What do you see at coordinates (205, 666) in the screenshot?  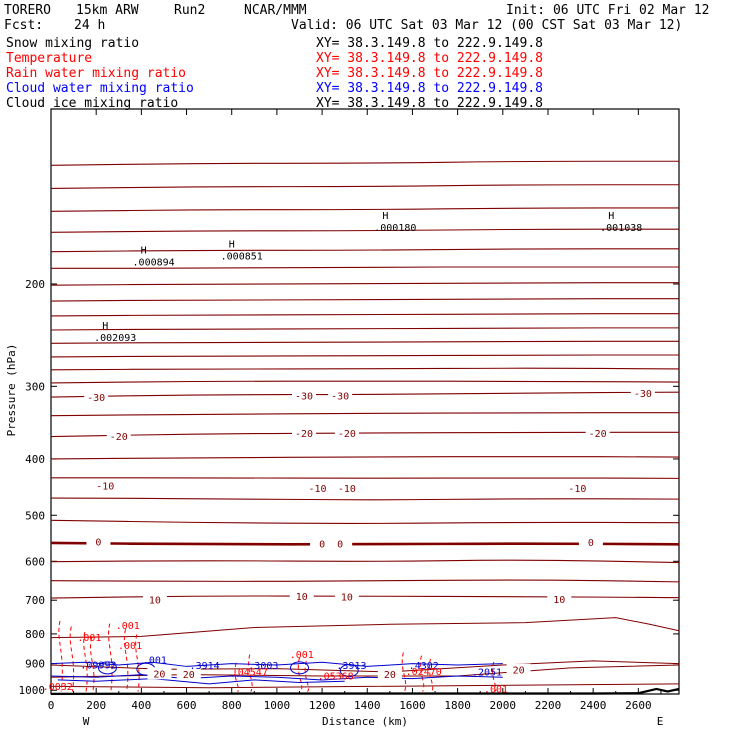 I see `hydrometeor-contour-label: .3914` at bounding box center [205, 666].